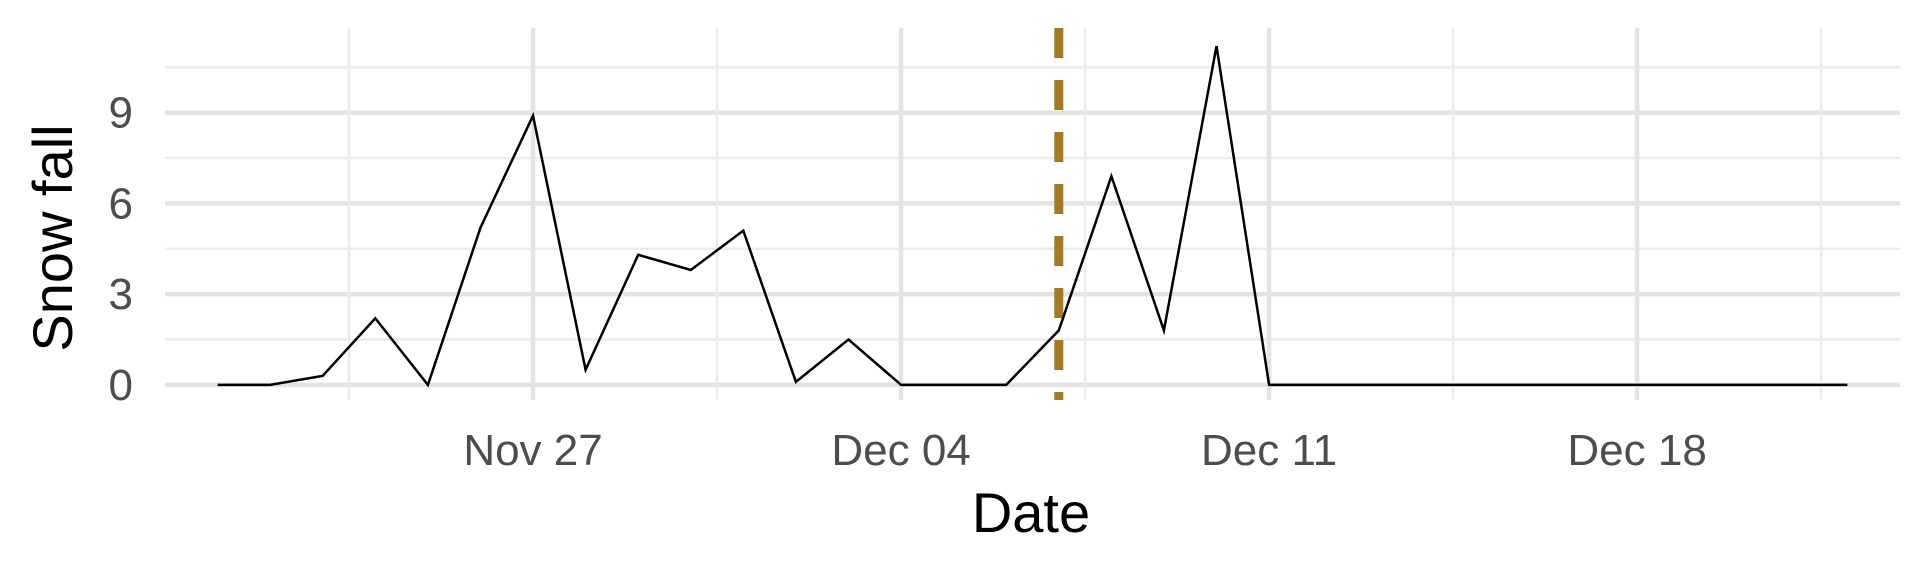 The width and height of the screenshot is (1920, 576). Describe the element at coordinates (121, 385) in the screenshot. I see `y-tick-label: 0` at that location.